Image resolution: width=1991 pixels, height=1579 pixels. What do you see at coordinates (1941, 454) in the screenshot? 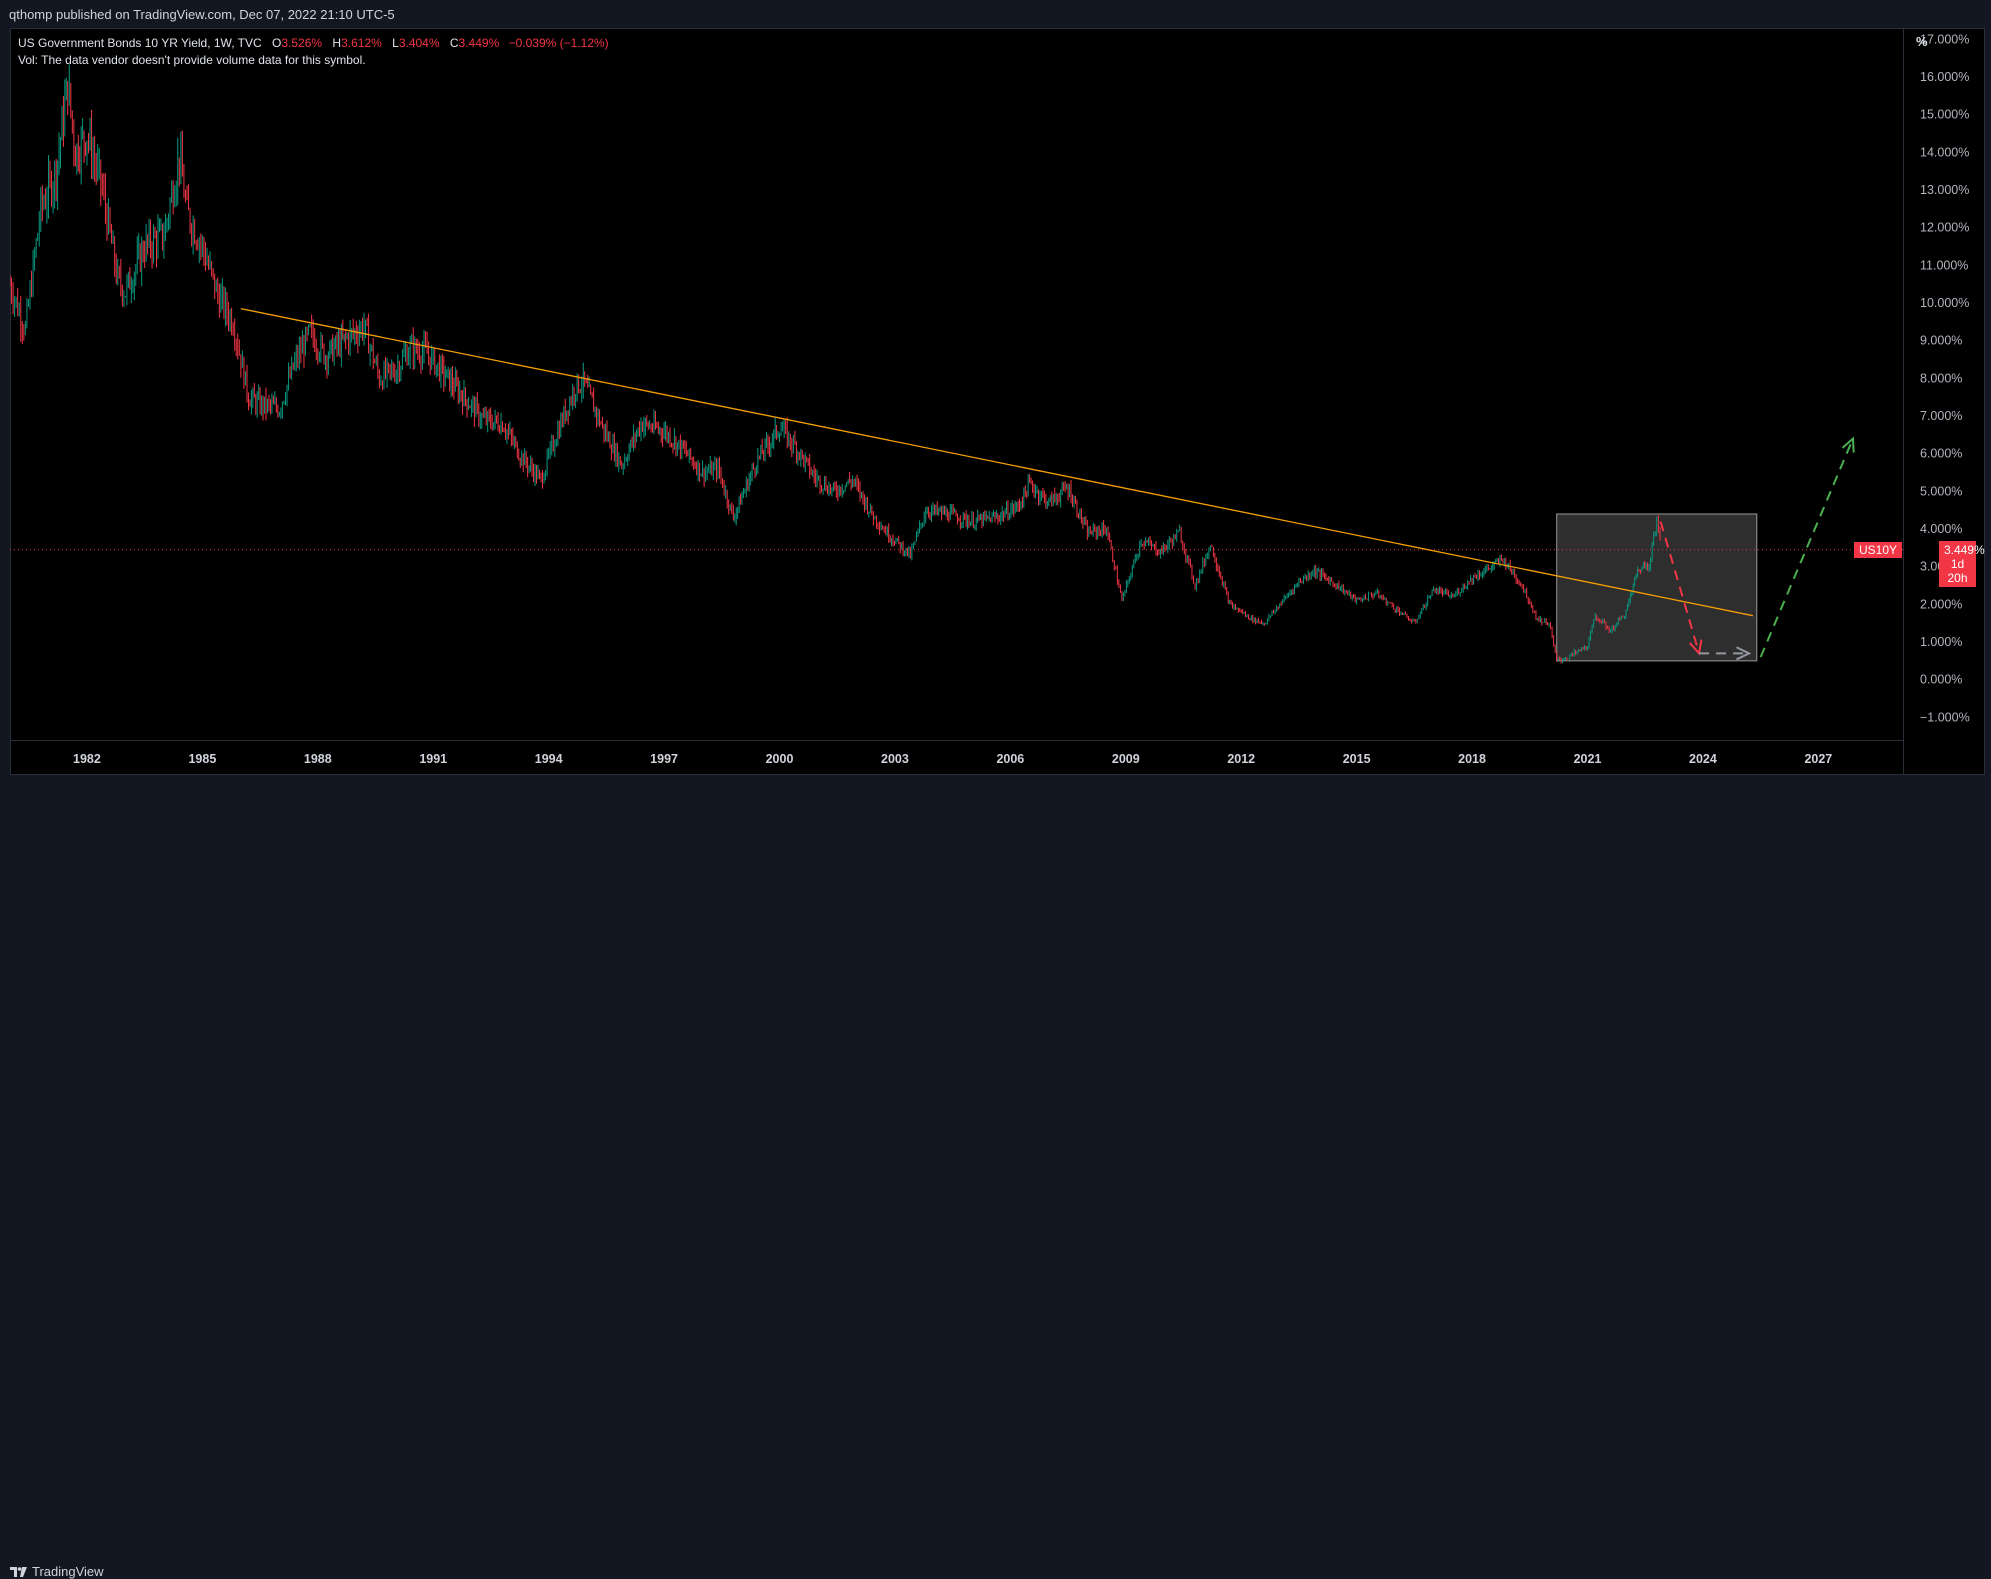
I see `y-tick-label: 6.000%` at bounding box center [1941, 454].